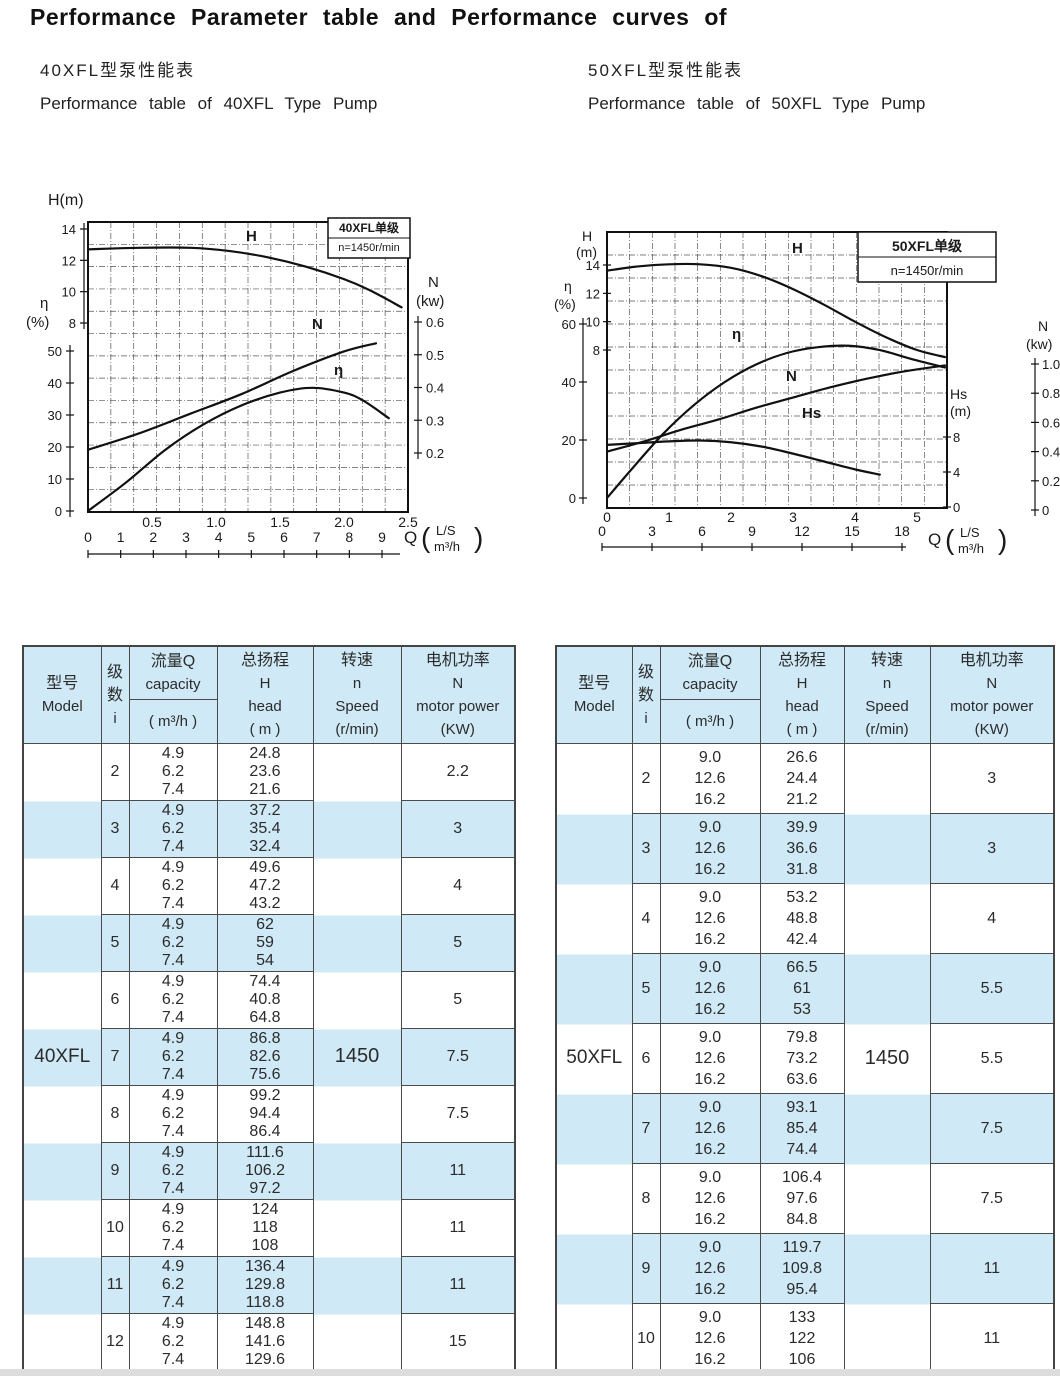 This screenshot has width=1060, height=1376. What do you see at coordinates (646, 1268) in the screenshot?
I see `stage-value: 9` at bounding box center [646, 1268].